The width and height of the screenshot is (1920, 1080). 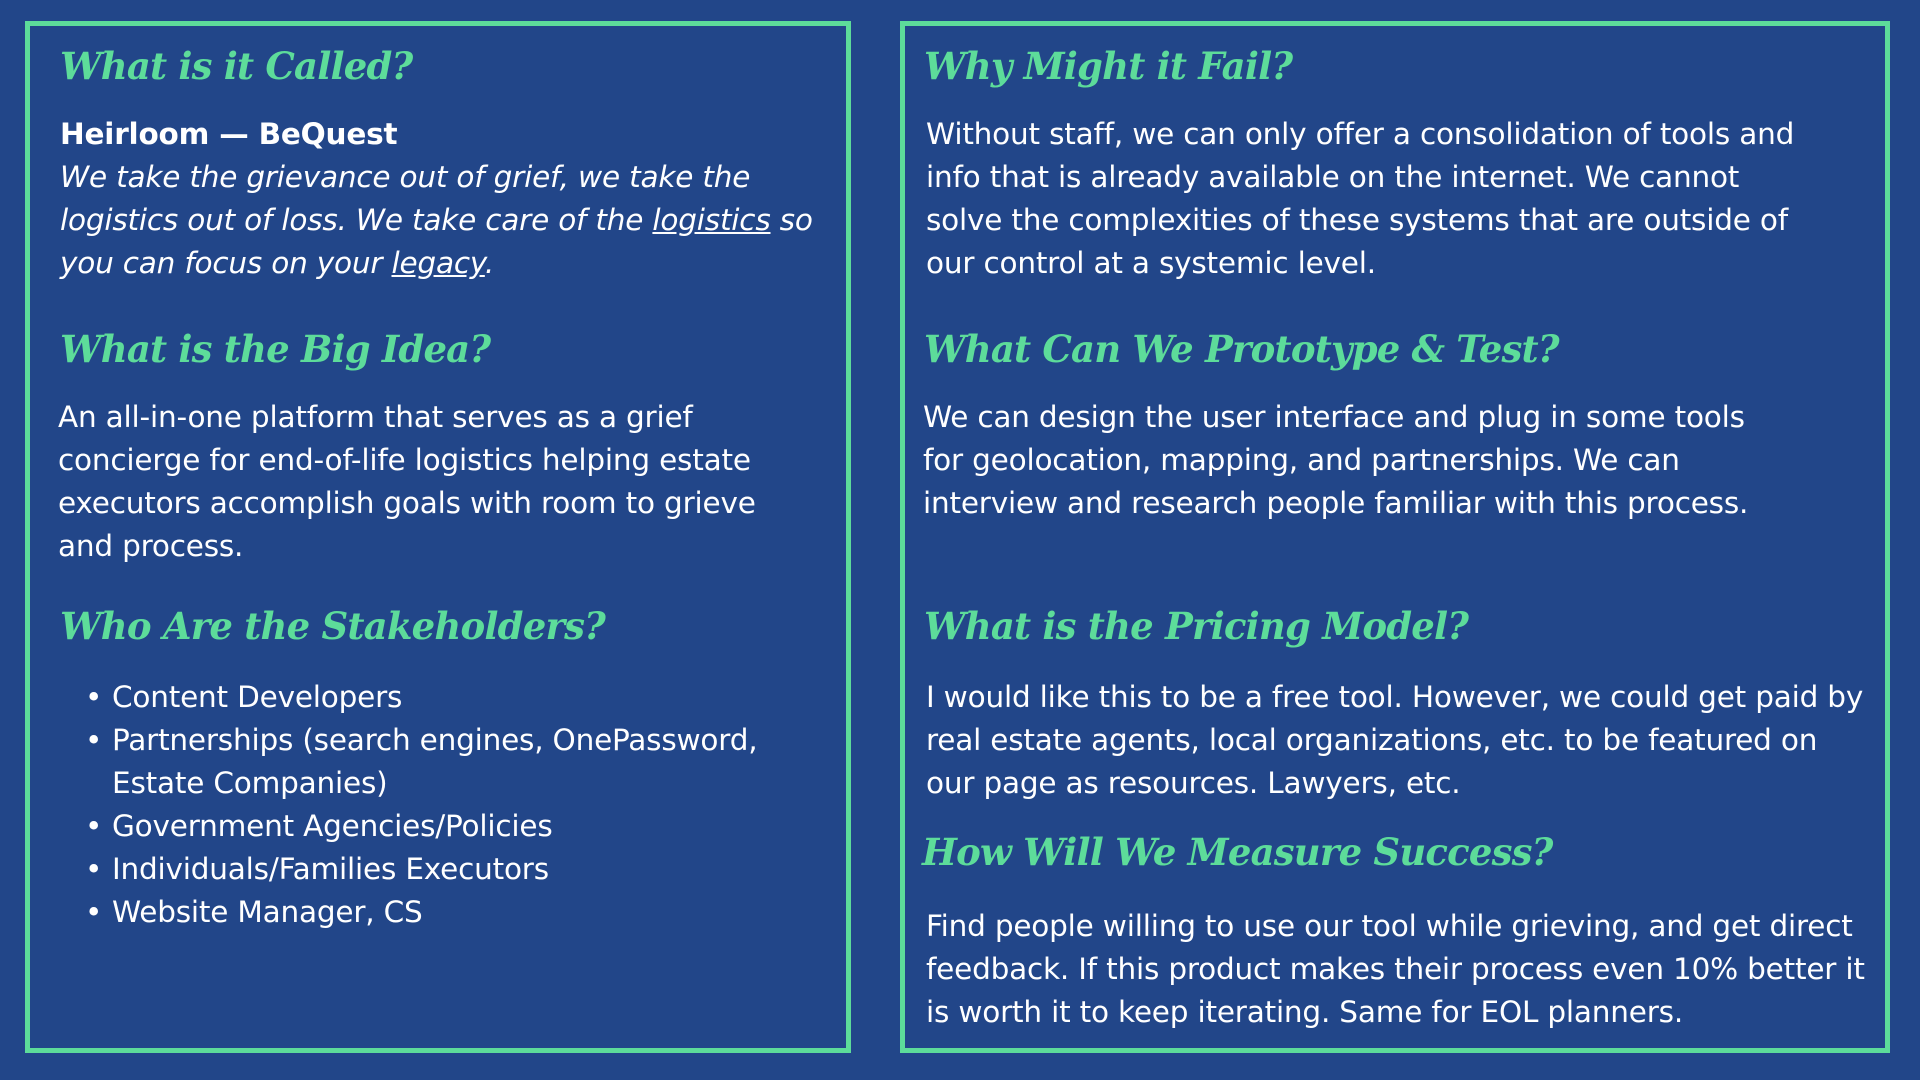 I want to click on heading-measure-success: How Will We Measure Success?, so click(x=1237, y=852).